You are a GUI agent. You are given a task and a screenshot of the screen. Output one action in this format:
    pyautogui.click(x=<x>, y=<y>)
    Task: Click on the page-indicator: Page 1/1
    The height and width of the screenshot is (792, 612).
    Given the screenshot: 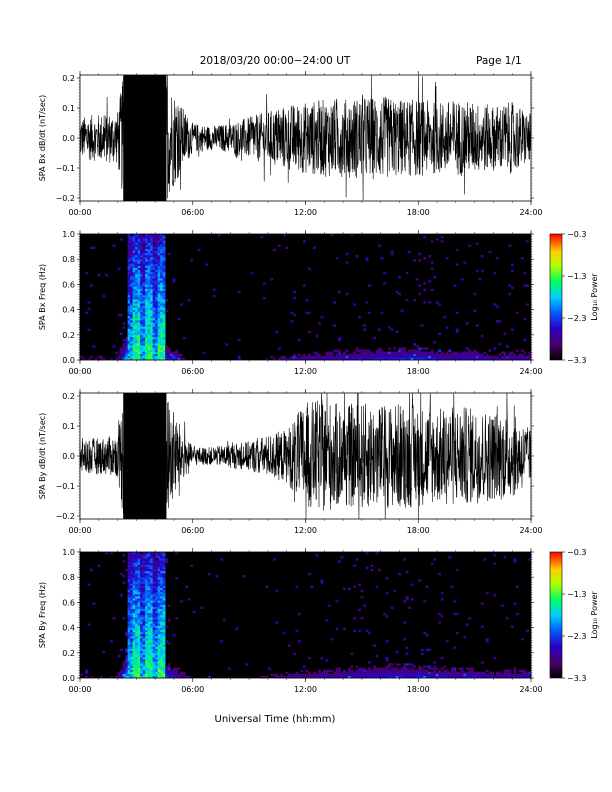 What is the action you would take?
    pyautogui.click(x=499, y=61)
    